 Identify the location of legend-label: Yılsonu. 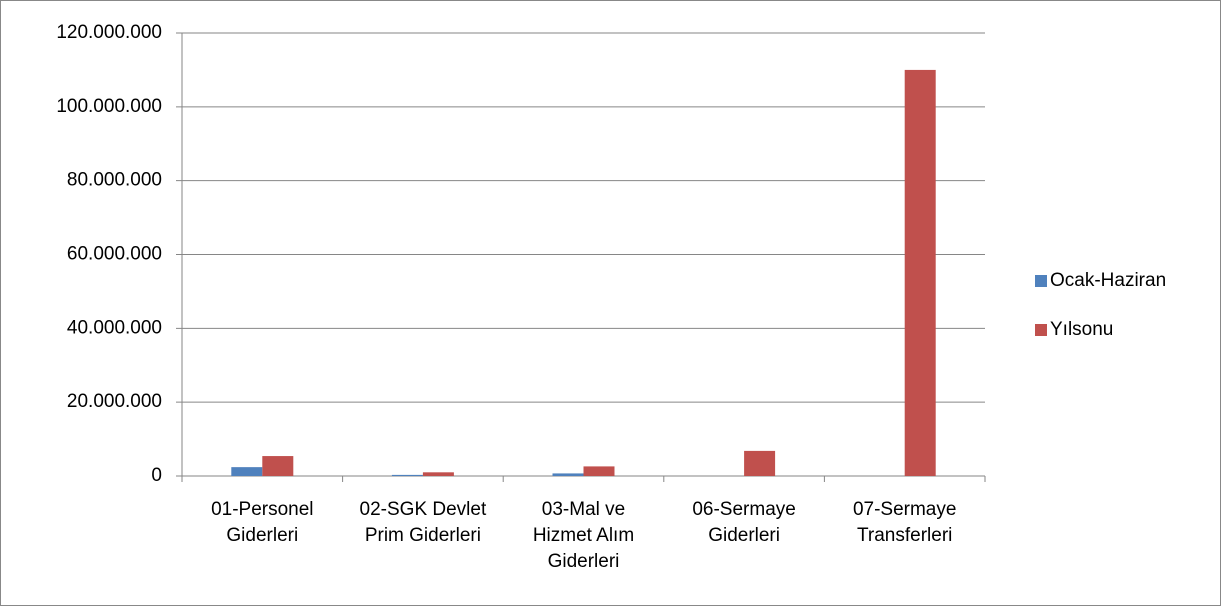
(1081, 329).